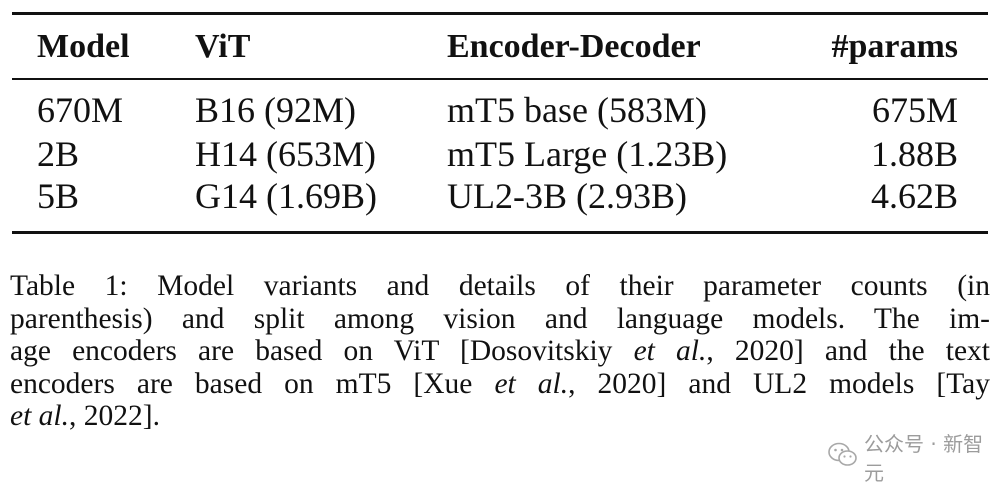 The width and height of the screenshot is (1000, 486). What do you see at coordinates (58, 196) in the screenshot?
I see `cell-model: 5B` at bounding box center [58, 196].